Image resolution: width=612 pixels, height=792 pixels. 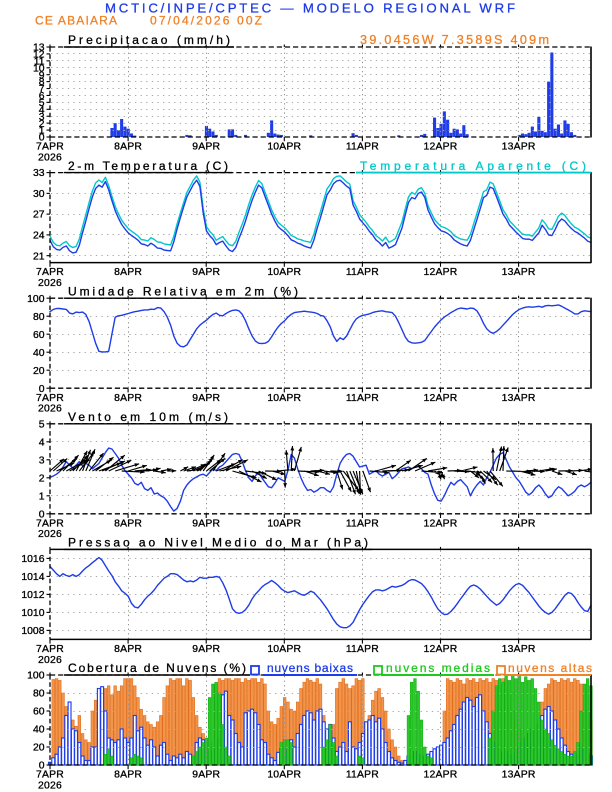 I want to click on svg-text: 27, so click(x=39, y=215).